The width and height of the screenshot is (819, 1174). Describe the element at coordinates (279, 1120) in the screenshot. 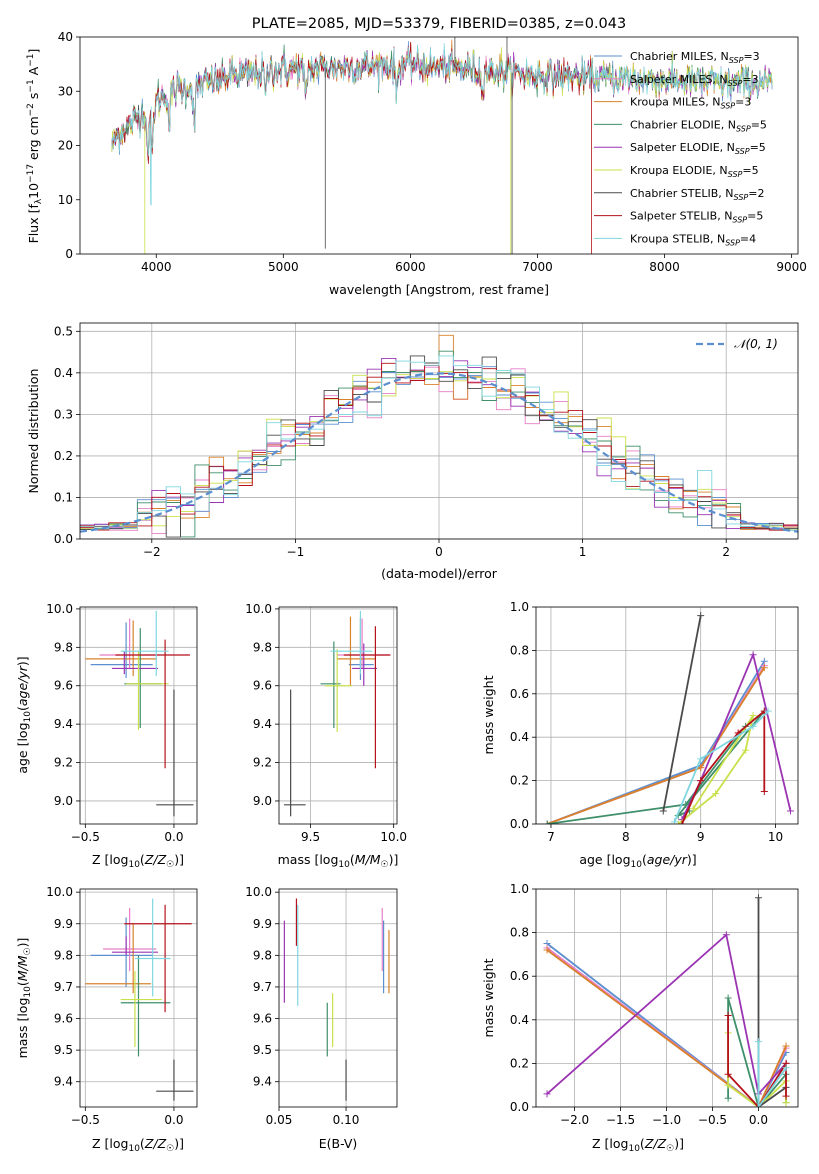

I see `mass-vs-EBV-xtick-label-0: 0.05` at that location.